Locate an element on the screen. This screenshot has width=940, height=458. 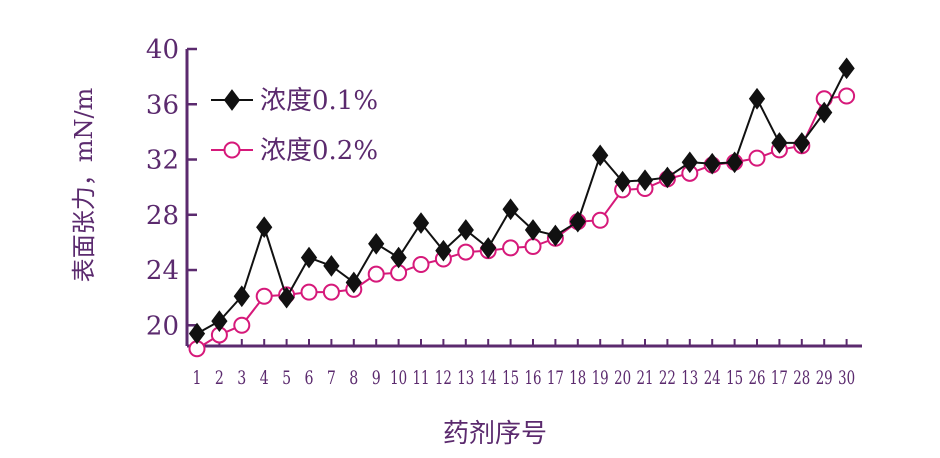
x-tick-label: 12 is located at coordinates (443, 378).